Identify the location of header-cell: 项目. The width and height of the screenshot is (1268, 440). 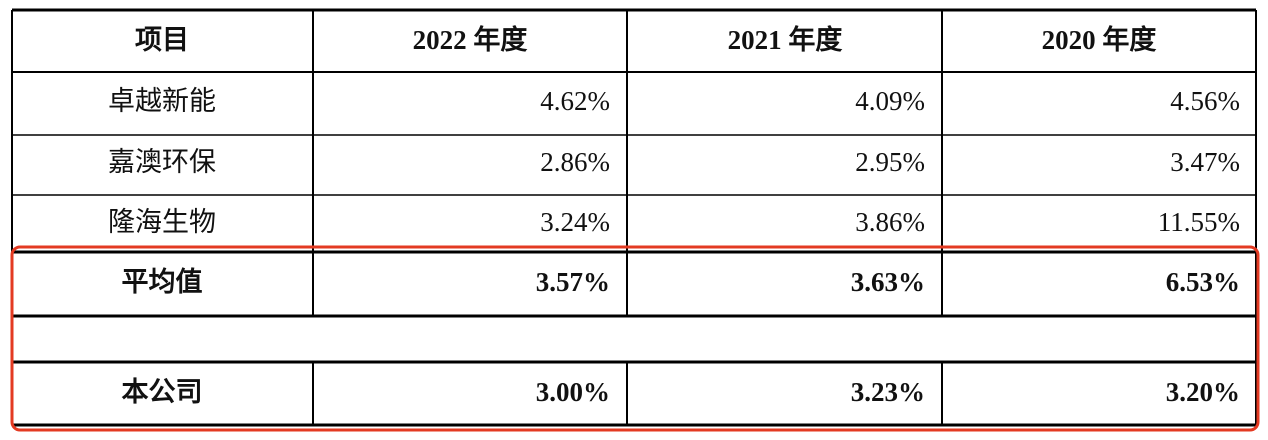
(162, 40).